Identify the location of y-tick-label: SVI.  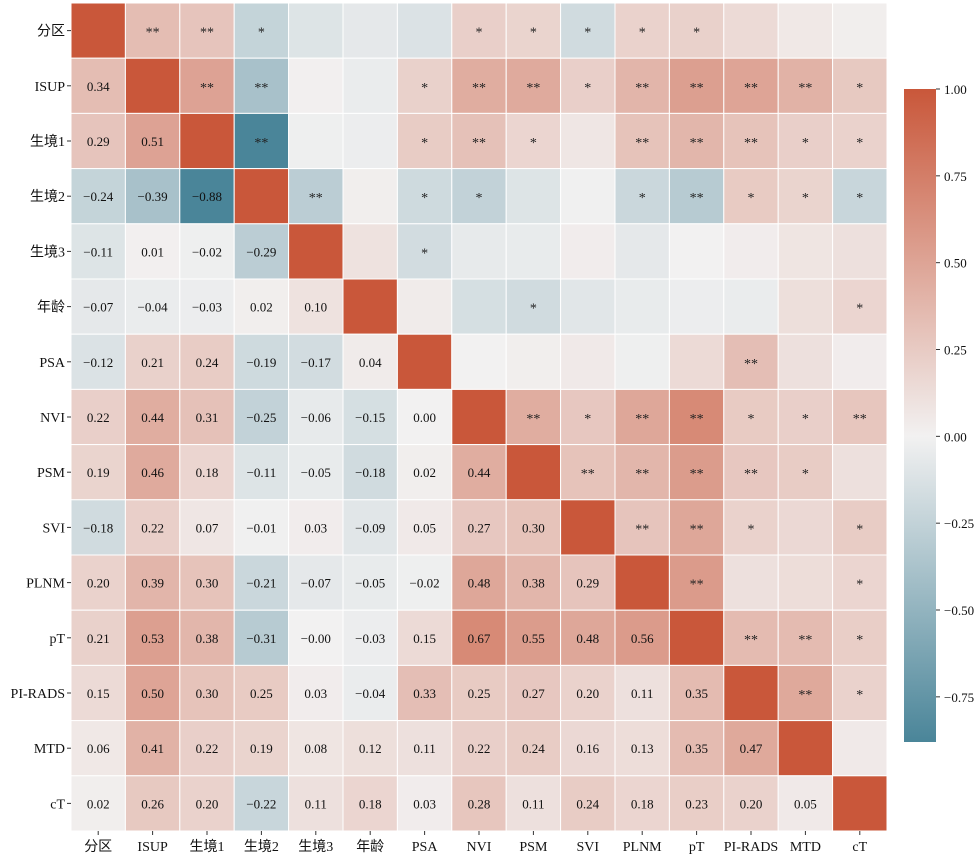
(53, 528).